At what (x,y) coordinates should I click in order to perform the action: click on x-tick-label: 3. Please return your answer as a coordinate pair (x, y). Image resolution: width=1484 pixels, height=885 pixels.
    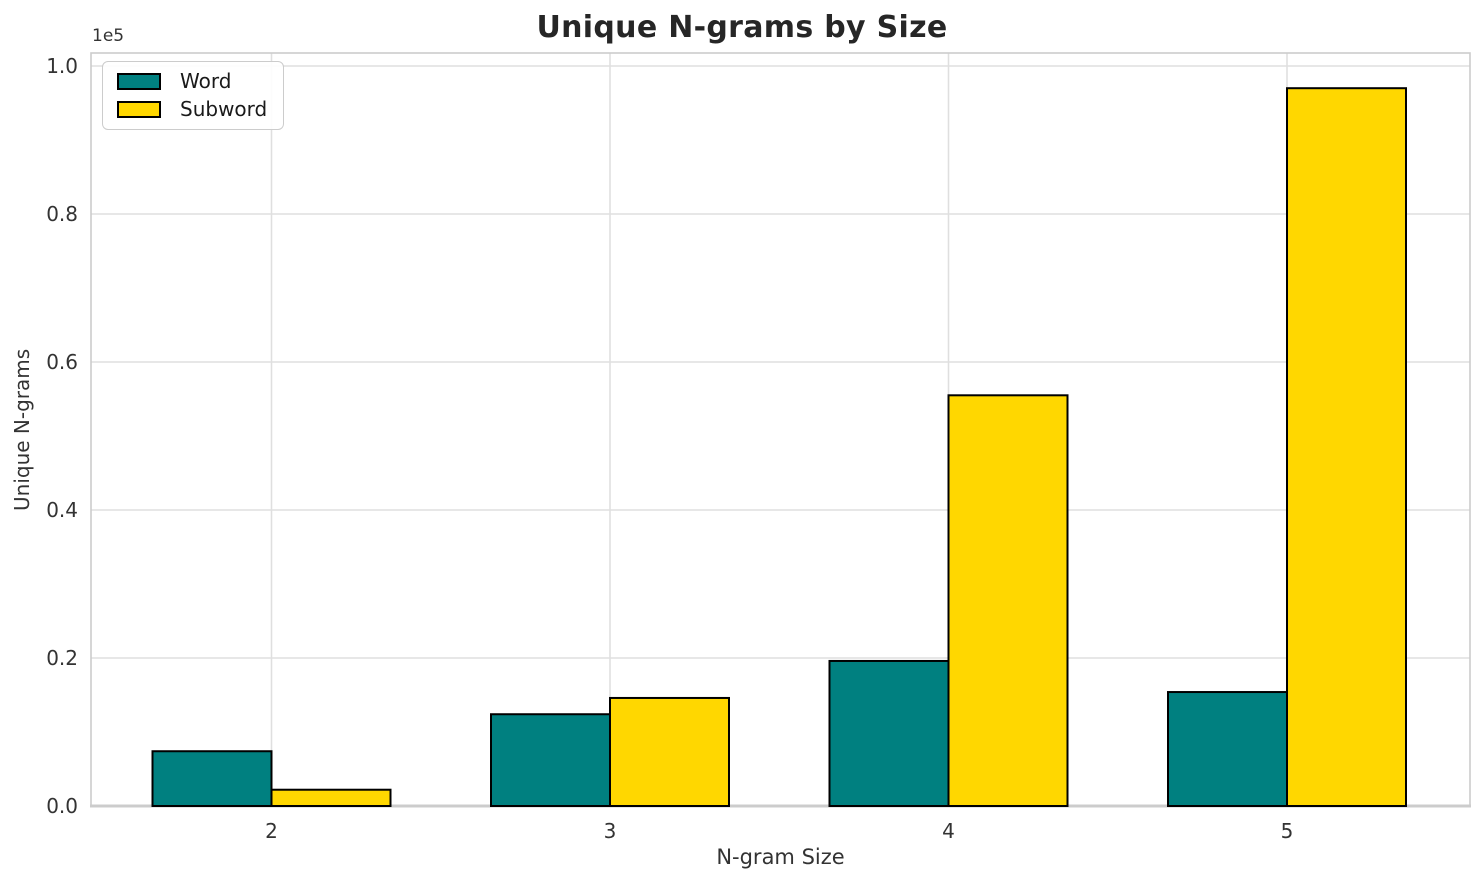
    Looking at the image, I should click on (610, 831).